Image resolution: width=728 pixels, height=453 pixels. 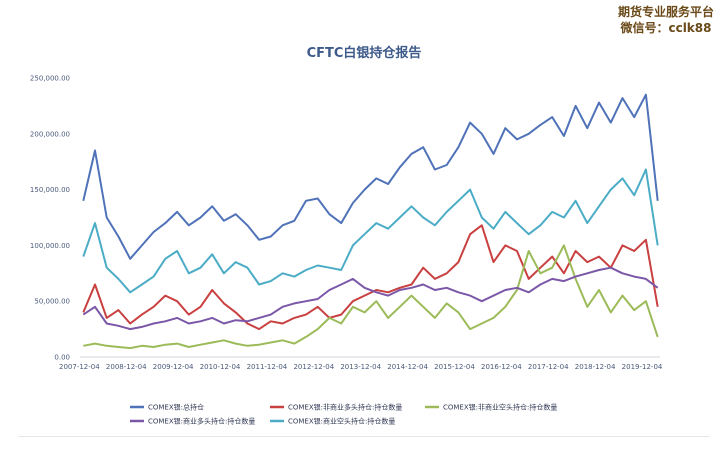 I want to click on x-tick-label: 2016-12-04, so click(x=501, y=367).